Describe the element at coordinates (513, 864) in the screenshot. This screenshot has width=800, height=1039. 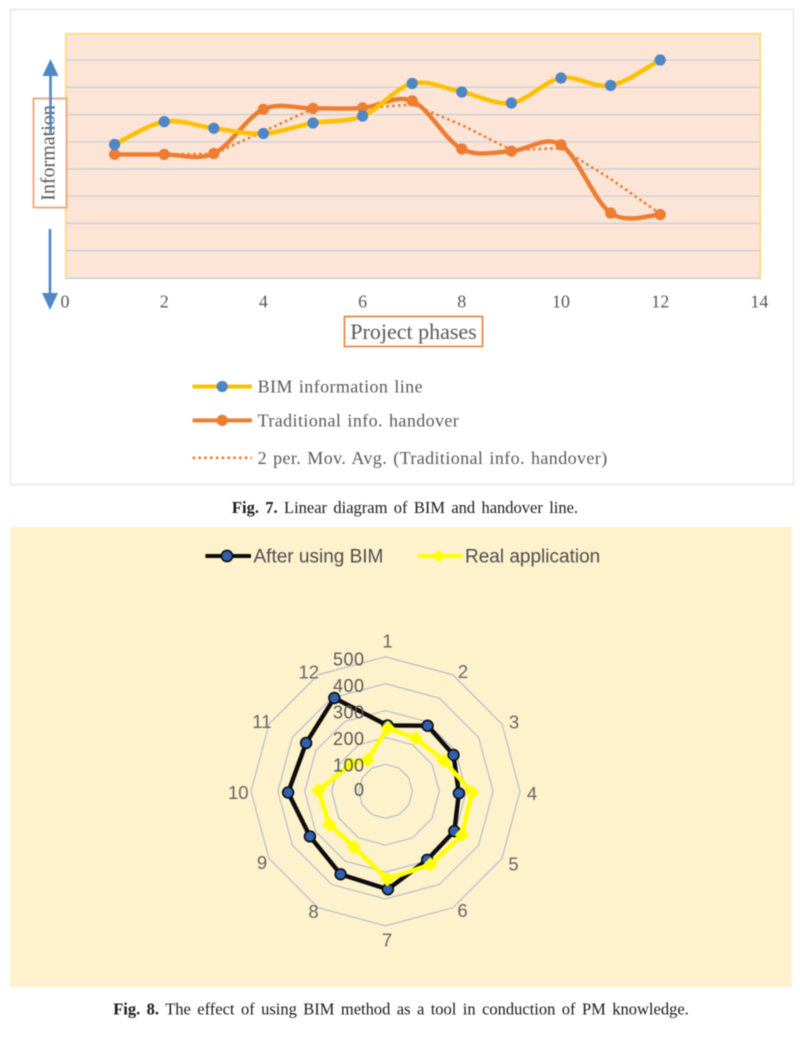
I see `svg-text: 5` at that location.